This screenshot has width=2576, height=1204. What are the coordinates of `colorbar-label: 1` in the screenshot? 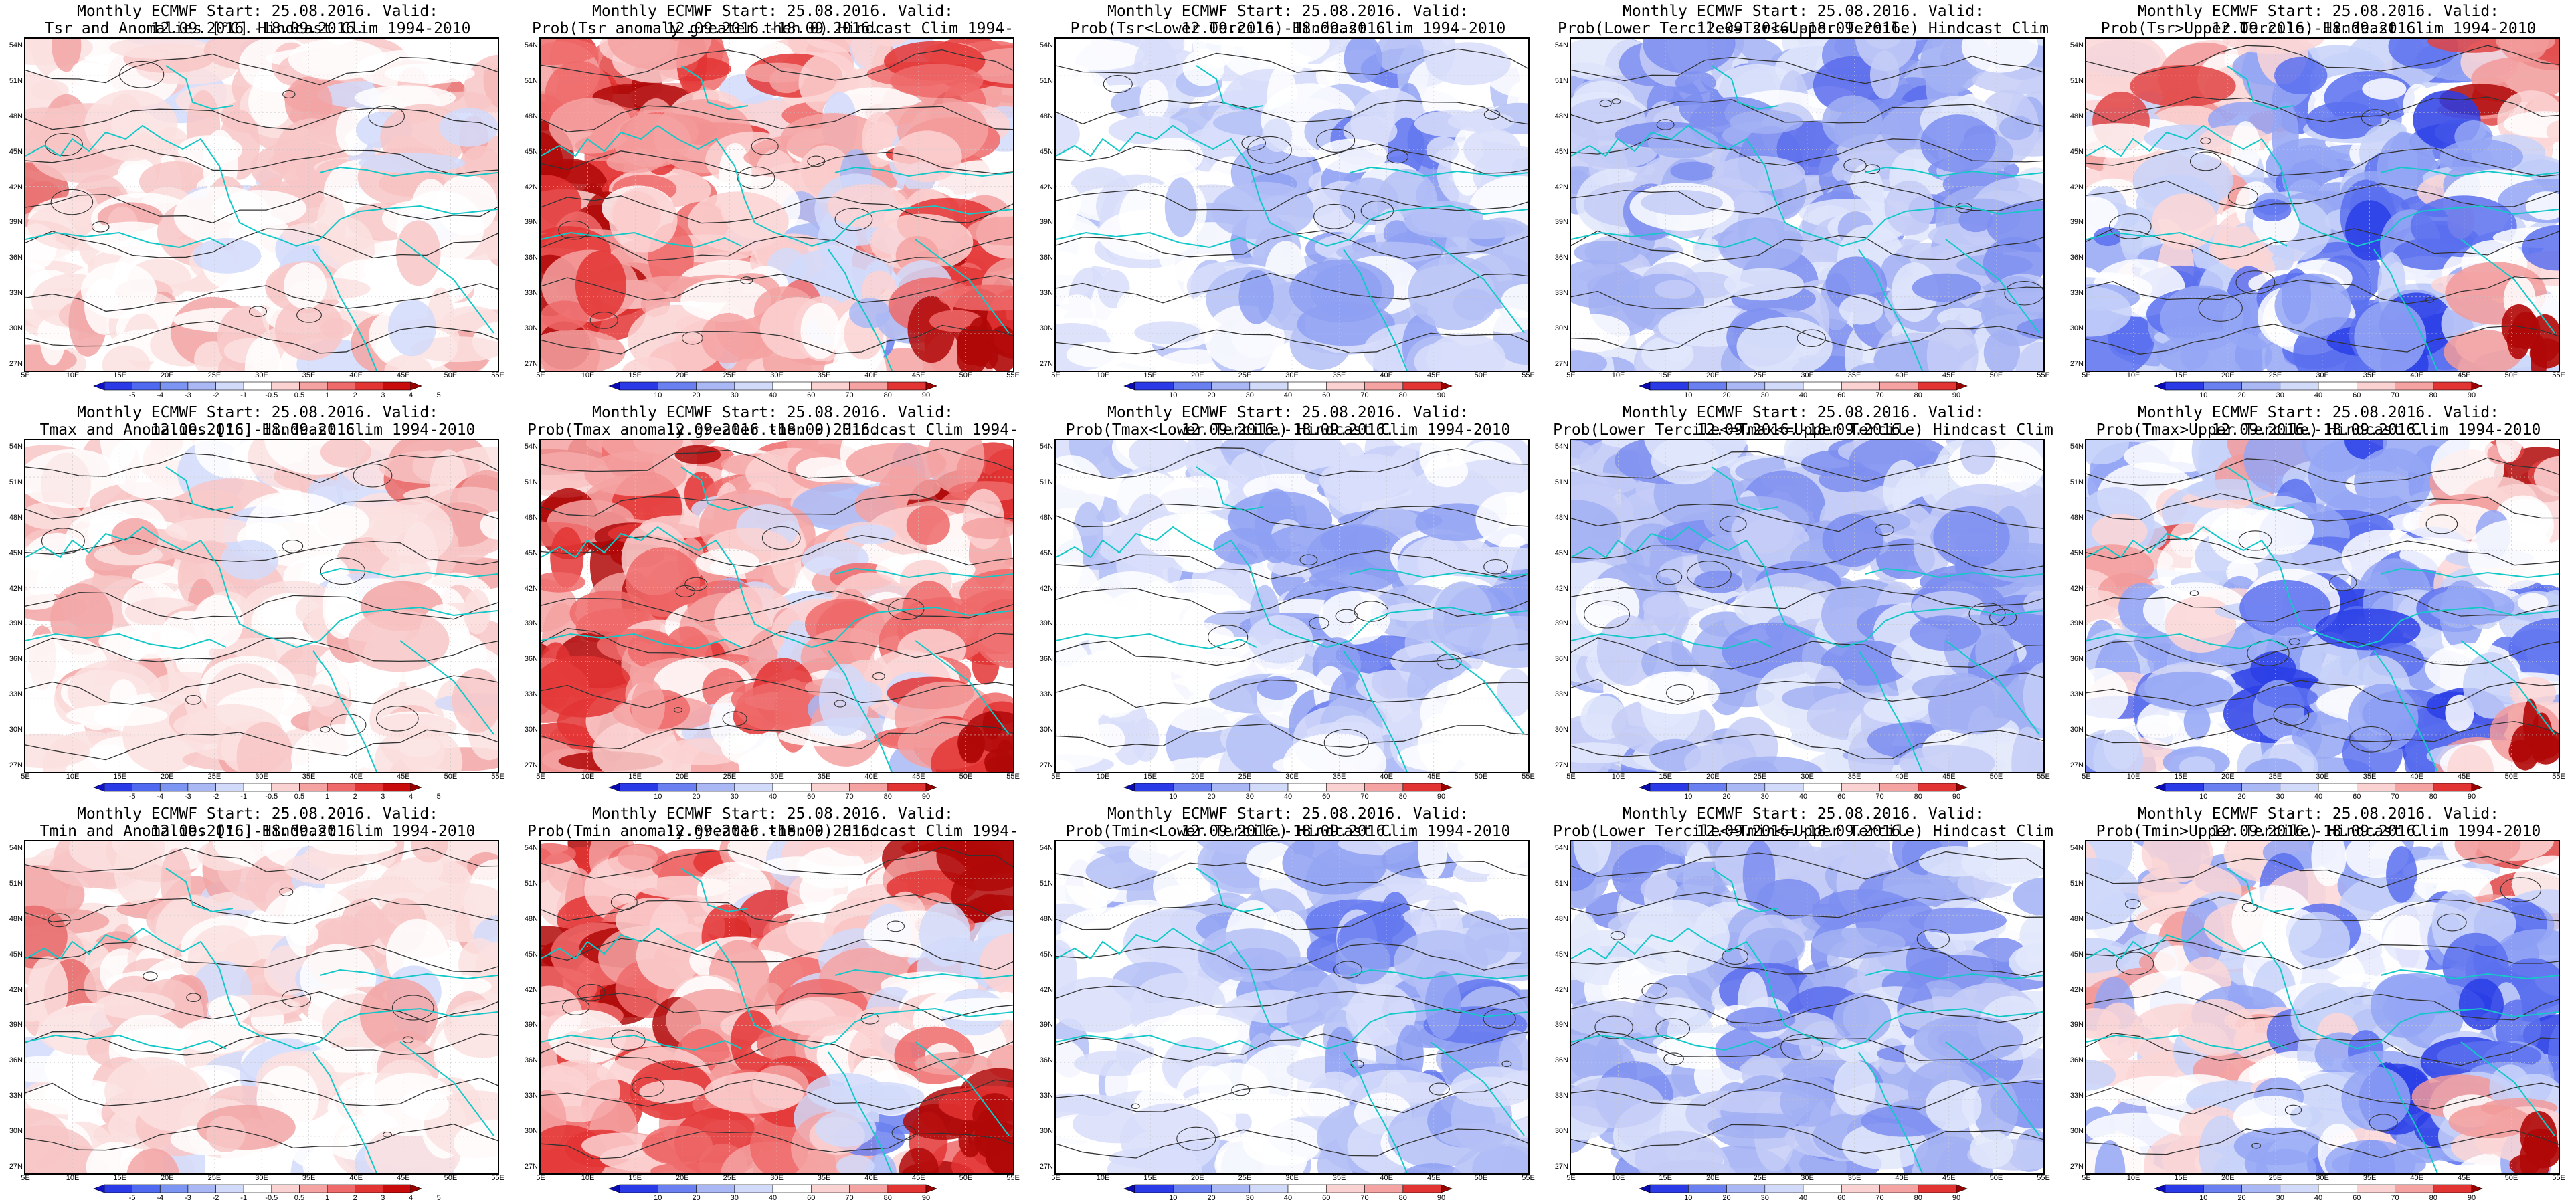 It's located at (327, 395).